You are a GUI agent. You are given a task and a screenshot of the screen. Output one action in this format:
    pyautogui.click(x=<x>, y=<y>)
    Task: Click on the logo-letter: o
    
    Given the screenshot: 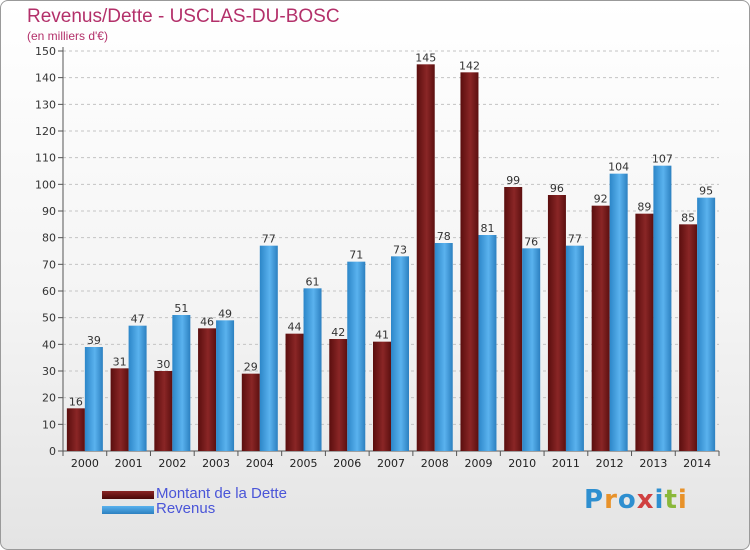 What is the action you would take?
    pyautogui.click(x=627, y=500)
    